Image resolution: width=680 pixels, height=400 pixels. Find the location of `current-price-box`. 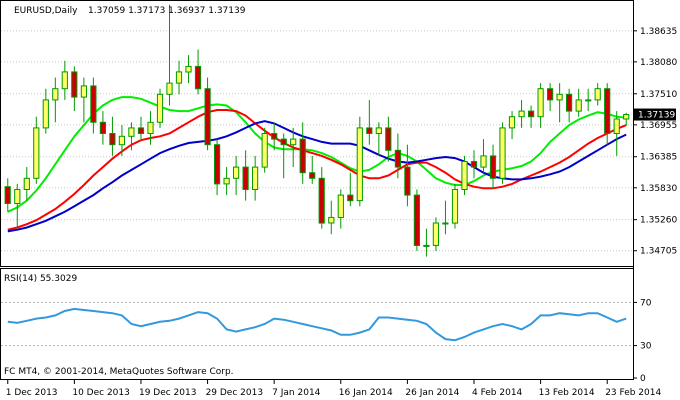

current-price-box is located at coordinates (655, 114).